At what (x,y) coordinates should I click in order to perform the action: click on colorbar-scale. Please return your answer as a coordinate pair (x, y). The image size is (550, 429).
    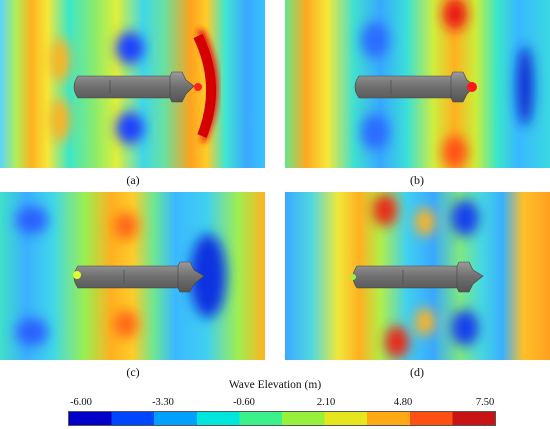
    Looking at the image, I should click on (282, 418).